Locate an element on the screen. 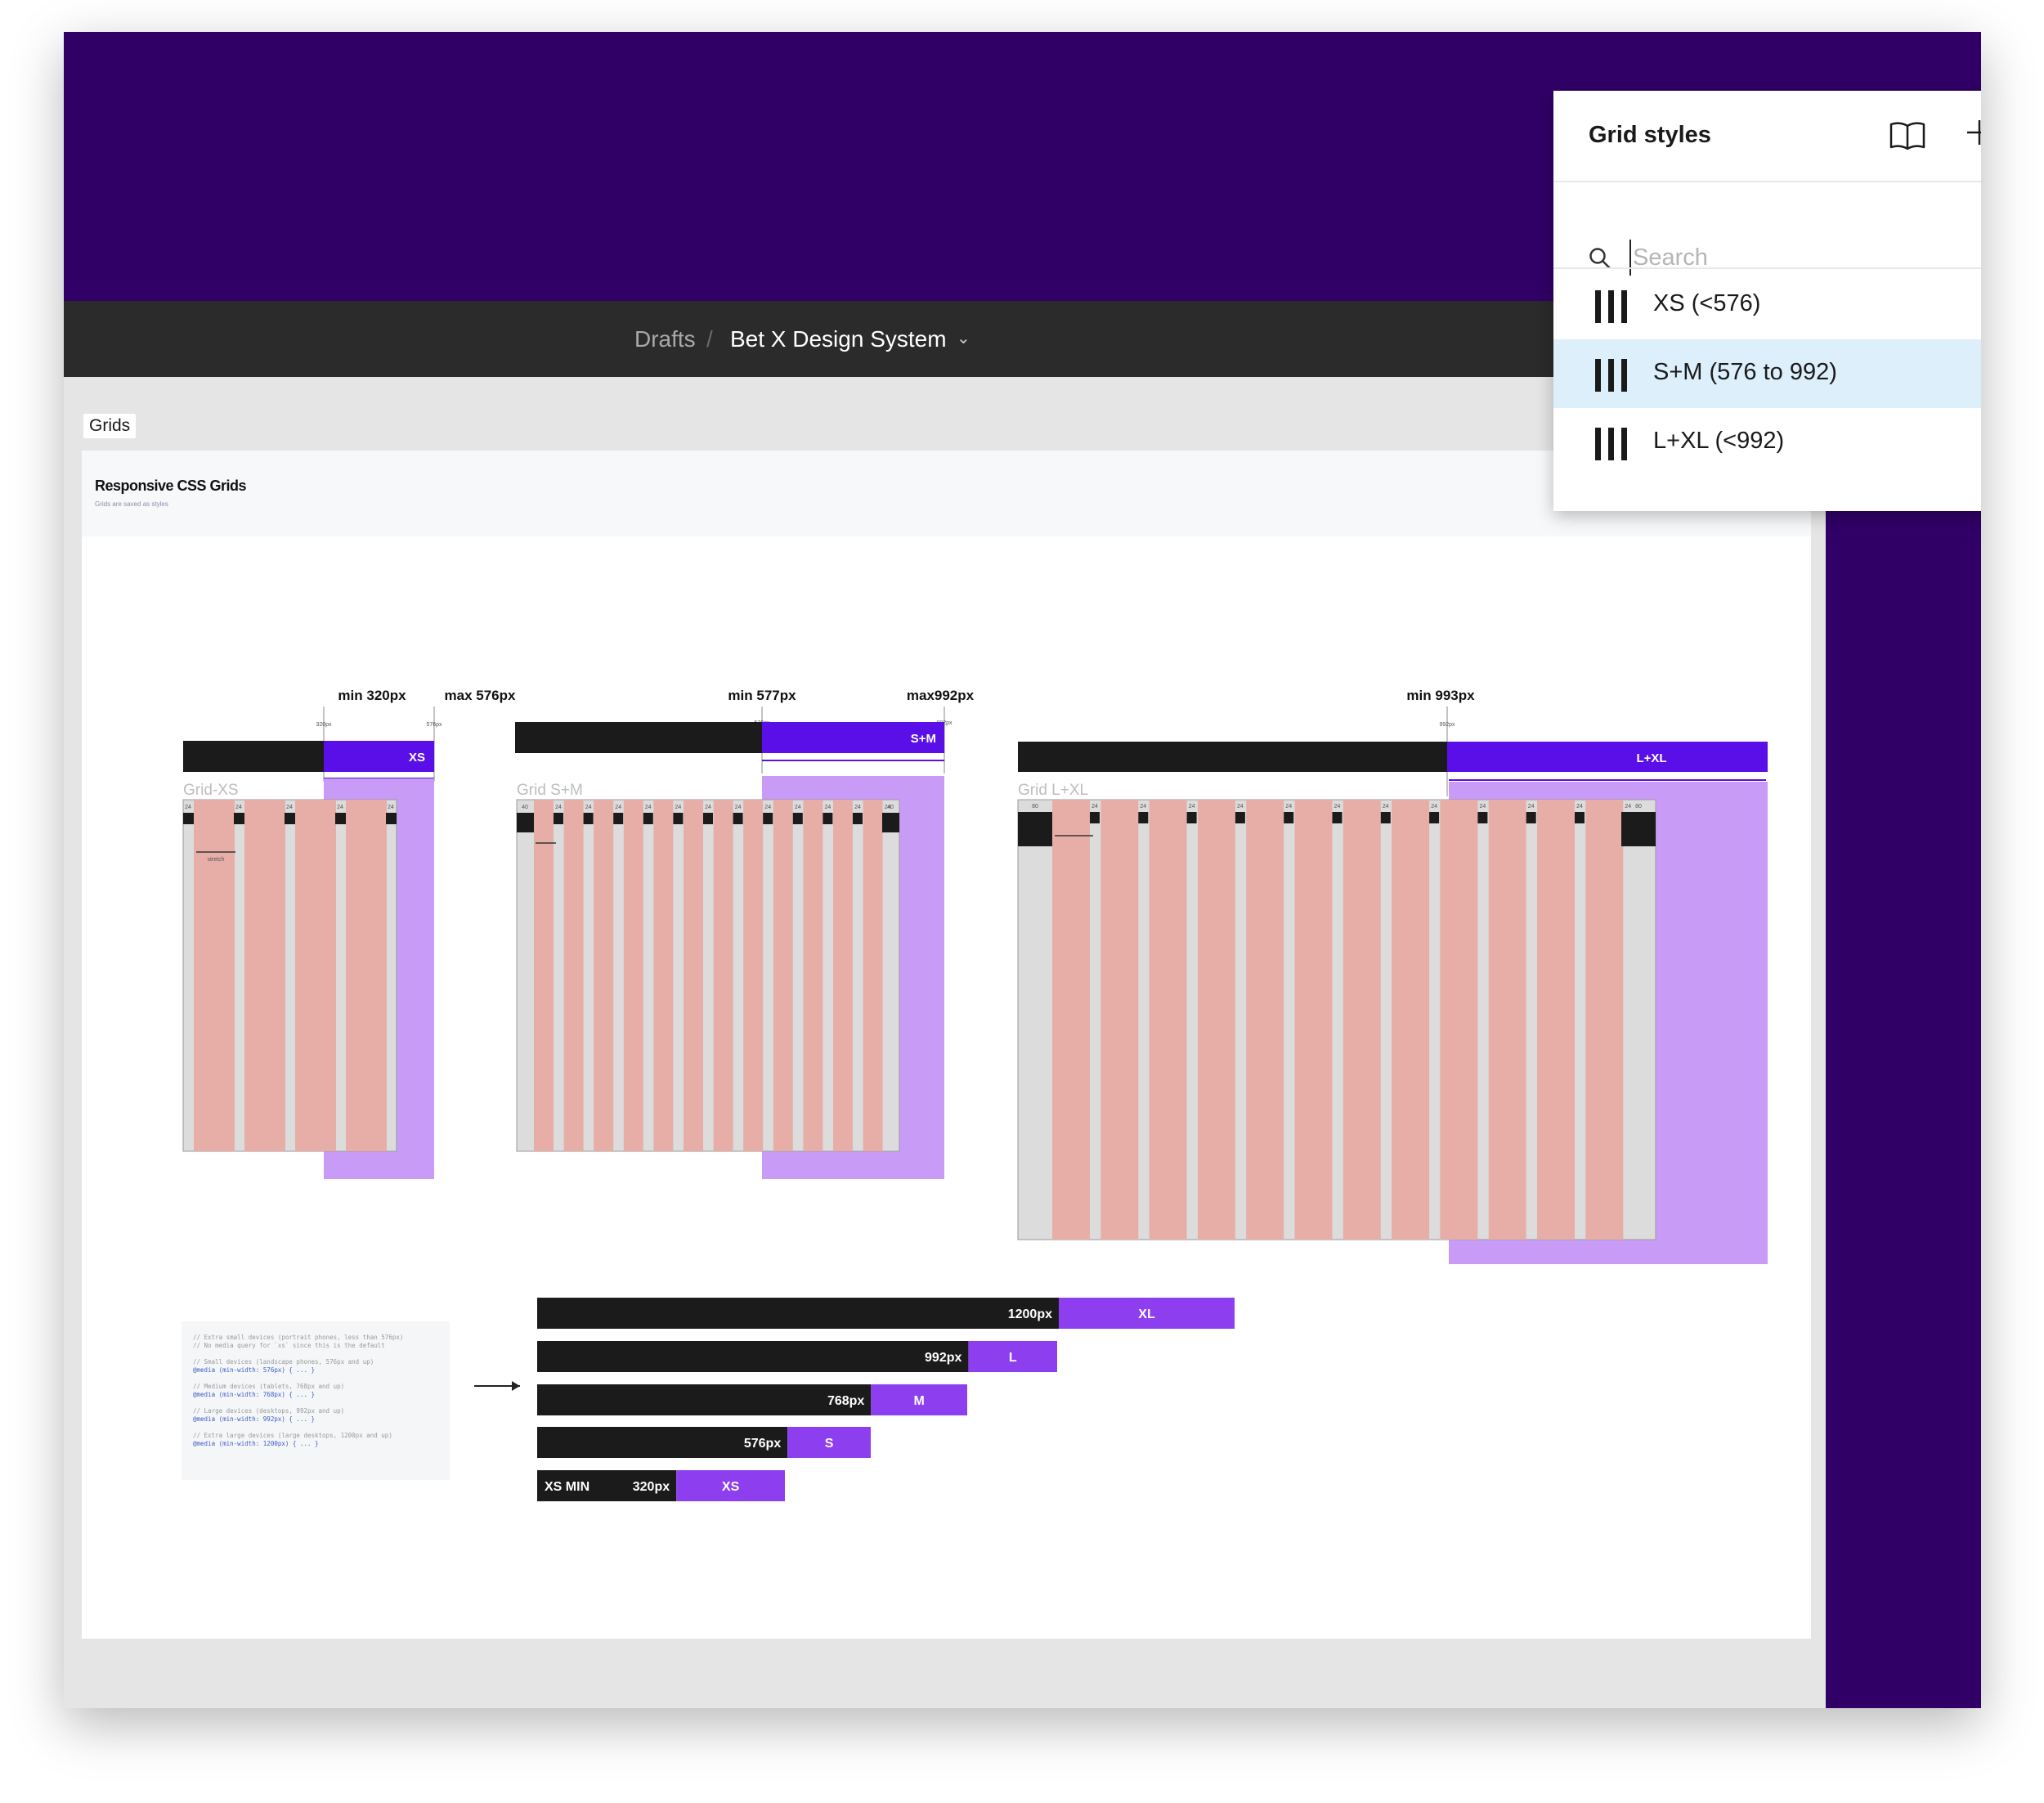  breakpoint-bar-m is located at coordinates (704, 1399).